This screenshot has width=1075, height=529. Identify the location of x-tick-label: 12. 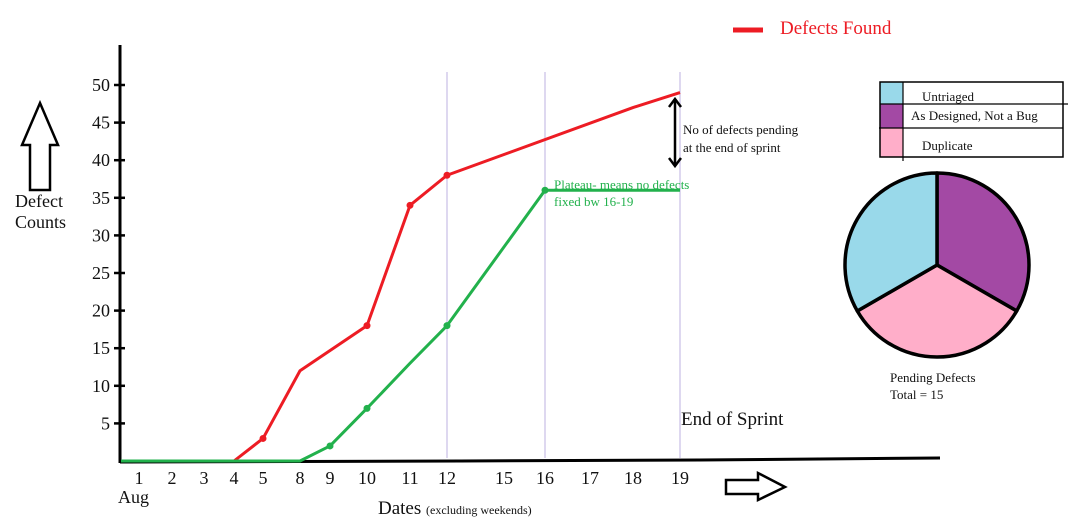
(447, 478).